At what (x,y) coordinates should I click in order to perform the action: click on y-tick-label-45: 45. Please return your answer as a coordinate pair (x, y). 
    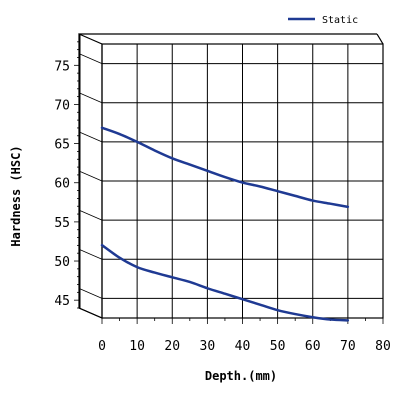
    Looking at the image, I should click on (62, 301).